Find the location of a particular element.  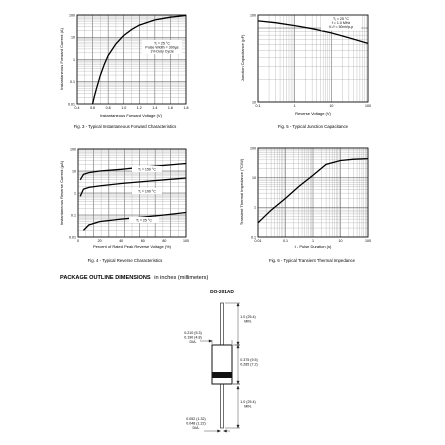

fig5-x-tick-label: 0.1 is located at coordinates (258, 106).